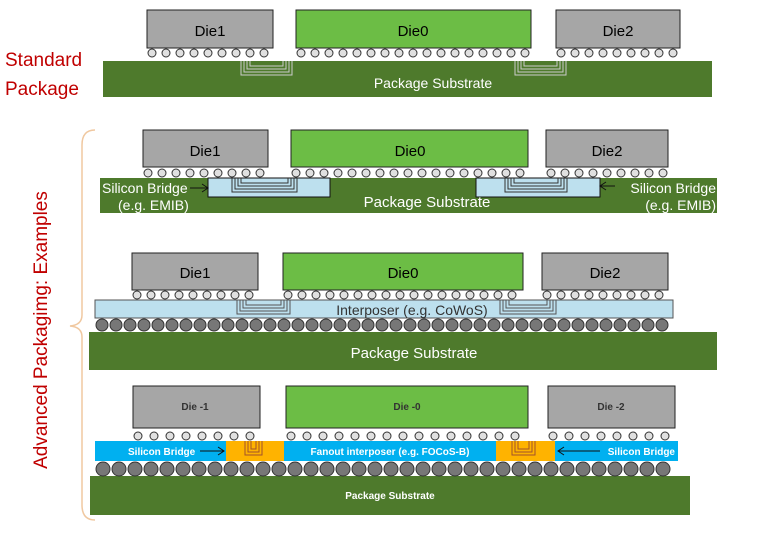 Image resolution: width=763 pixels, height=546 pixels. I want to click on die1-label: Die -1, so click(195, 407).